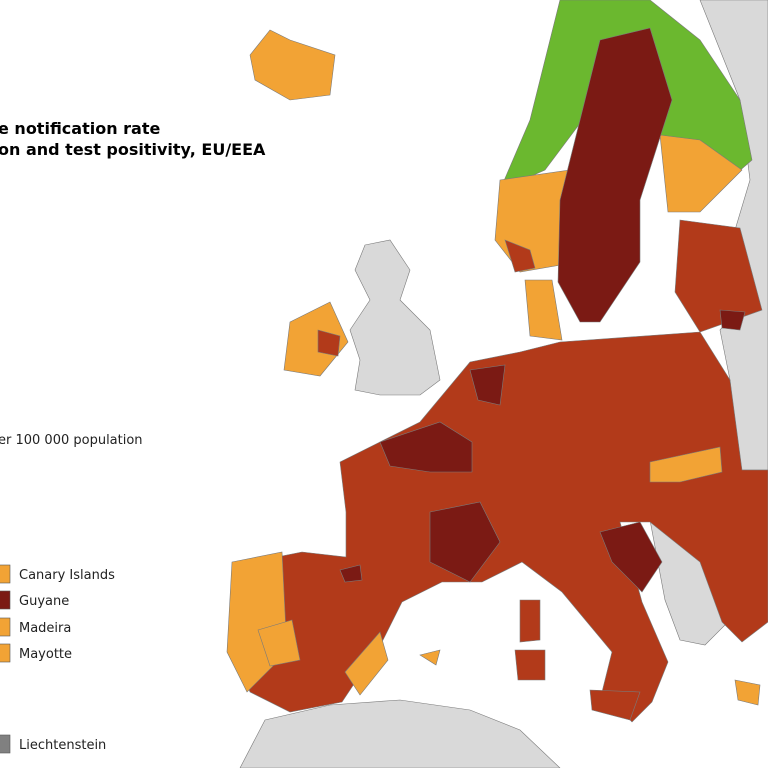 Image resolution: width=768 pixels, height=768 pixels. Describe the element at coordinates (80, 128) in the screenshot. I see `title: e notification rate` at that location.